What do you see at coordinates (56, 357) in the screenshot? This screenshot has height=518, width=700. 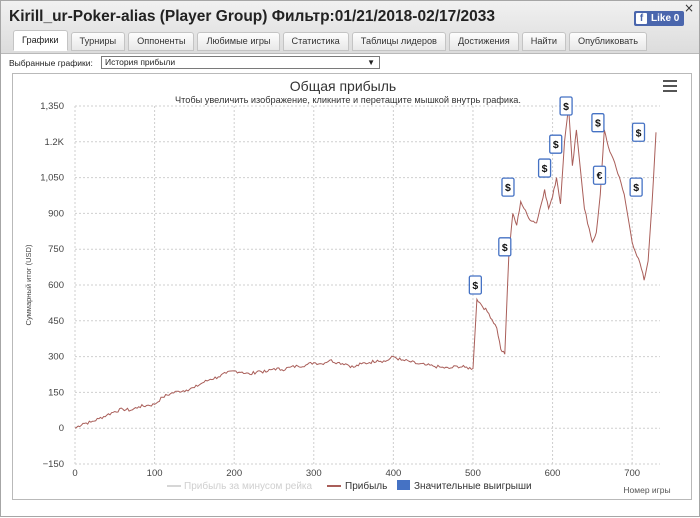 I see `y-tick-label: 300` at bounding box center [56, 357].